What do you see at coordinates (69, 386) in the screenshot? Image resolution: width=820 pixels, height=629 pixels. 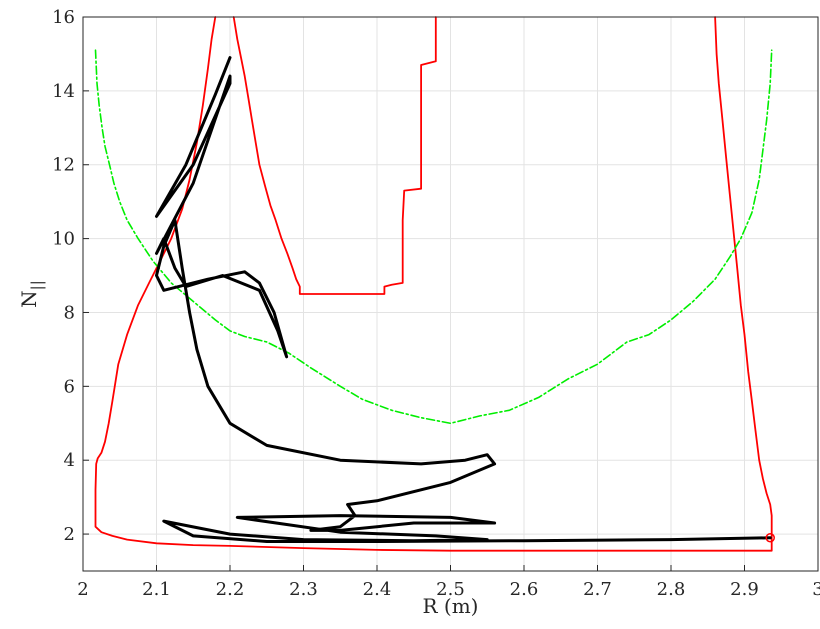 I see `y-tick-label: 6` at bounding box center [69, 386].